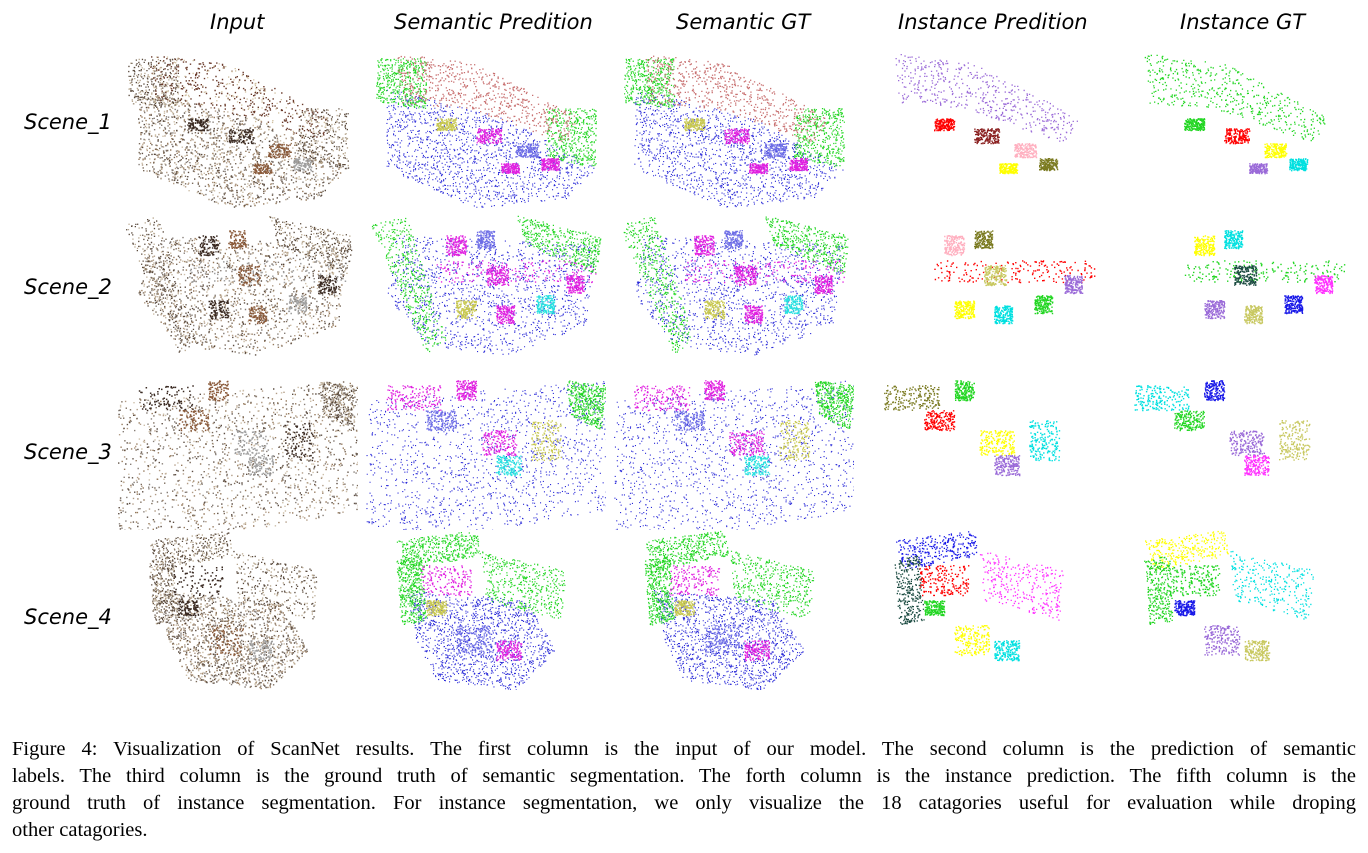  What do you see at coordinates (1015, 277) in the screenshot?
I see `panel-scene-2-instance-pred` at bounding box center [1015, 277].